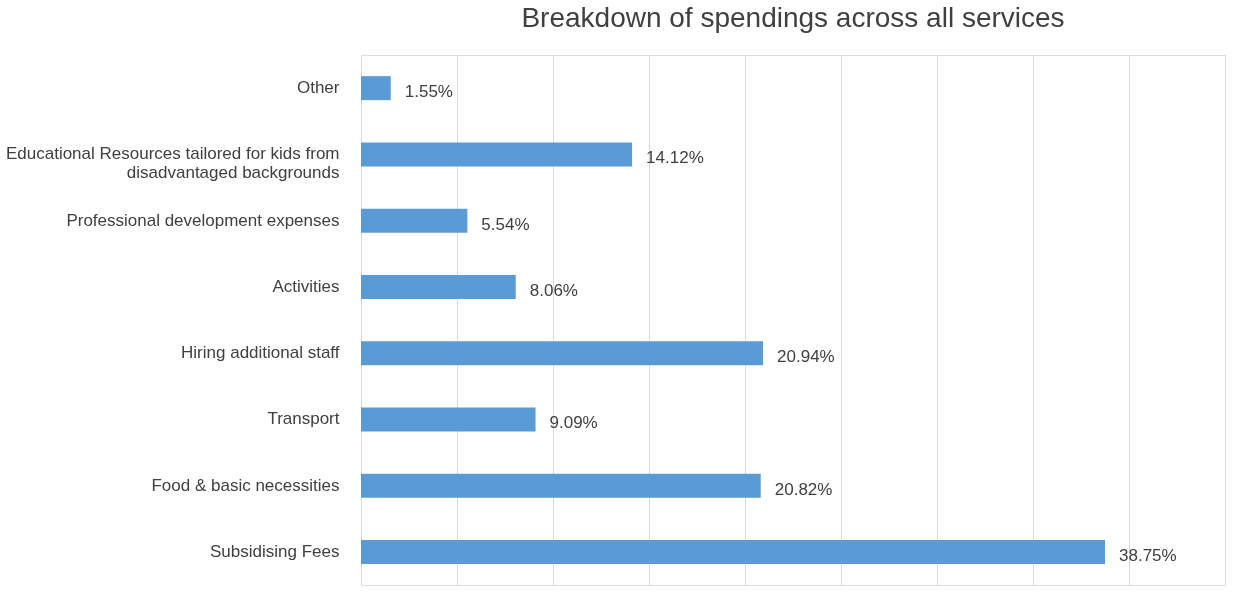 The image size is (1253, 607). I want to click on chart-title: Breakdown of spendings across all services, so click(793, 17).